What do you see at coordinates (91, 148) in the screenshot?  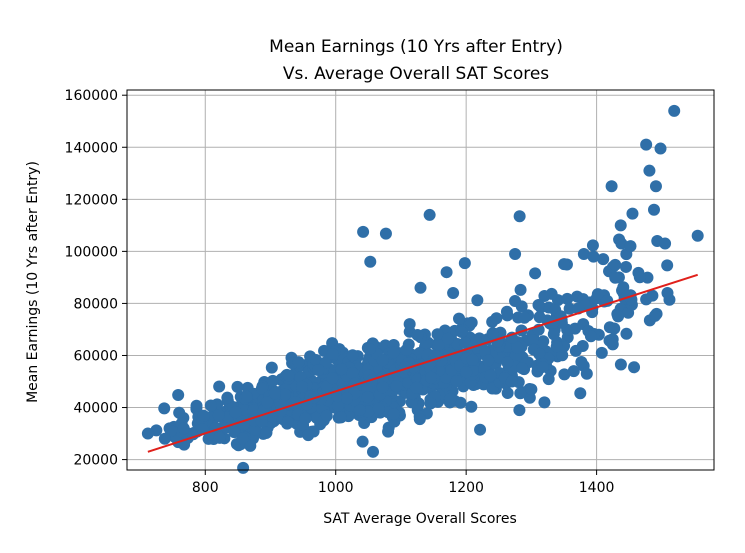 I see `y-tick-label: 140000` at bounding box center [91, 148].